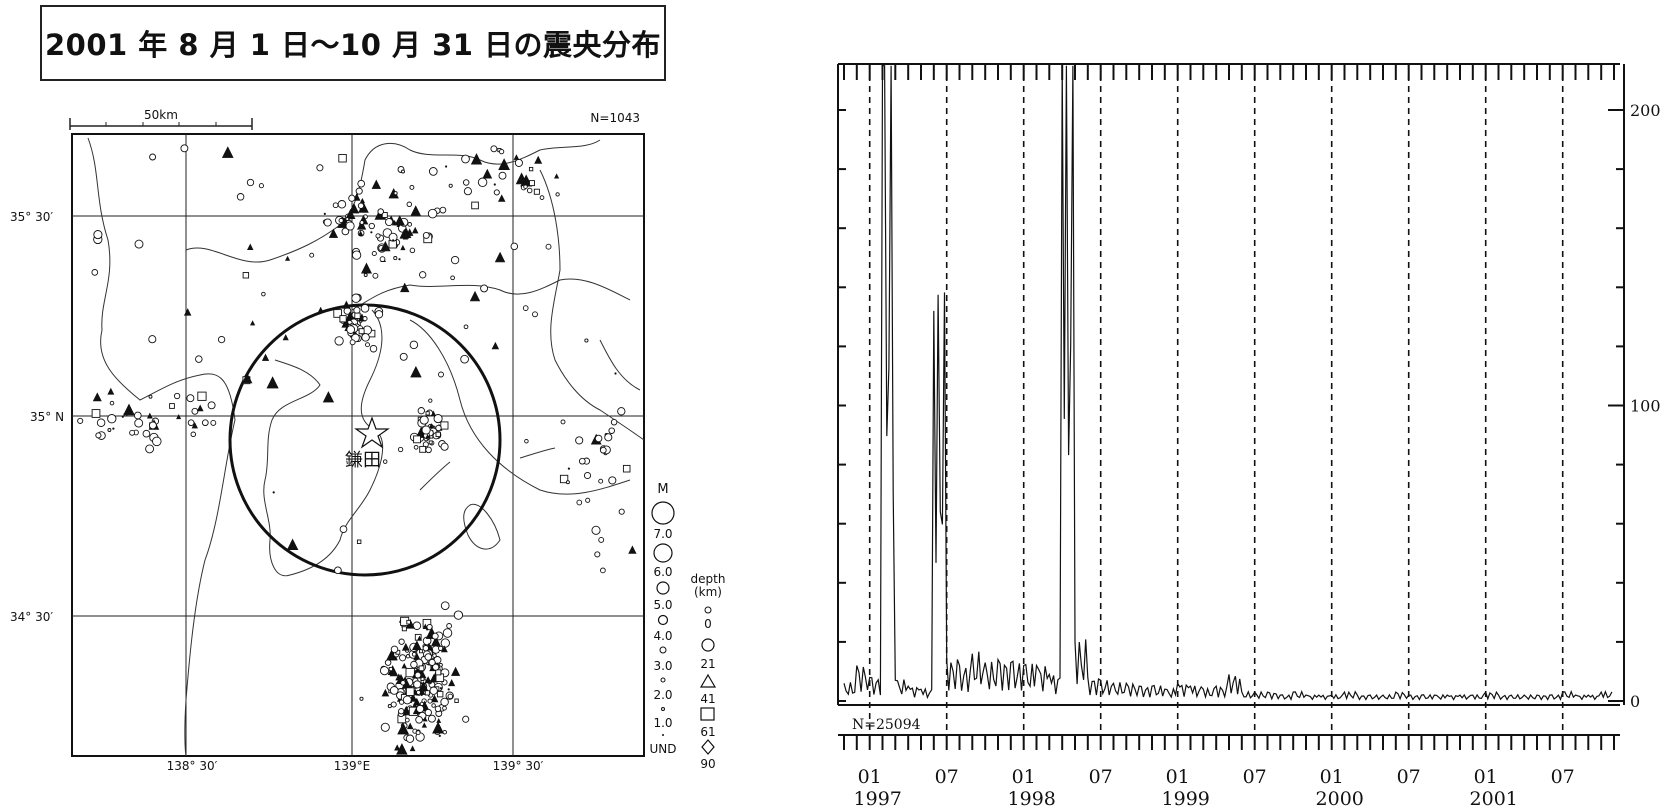 The height and width of the screenshot is (810, 1670). What do you see at coordinates (662, 572) in the screenshot?
I see `mag-6-label: 6.0` at bounding box center [662, 572].